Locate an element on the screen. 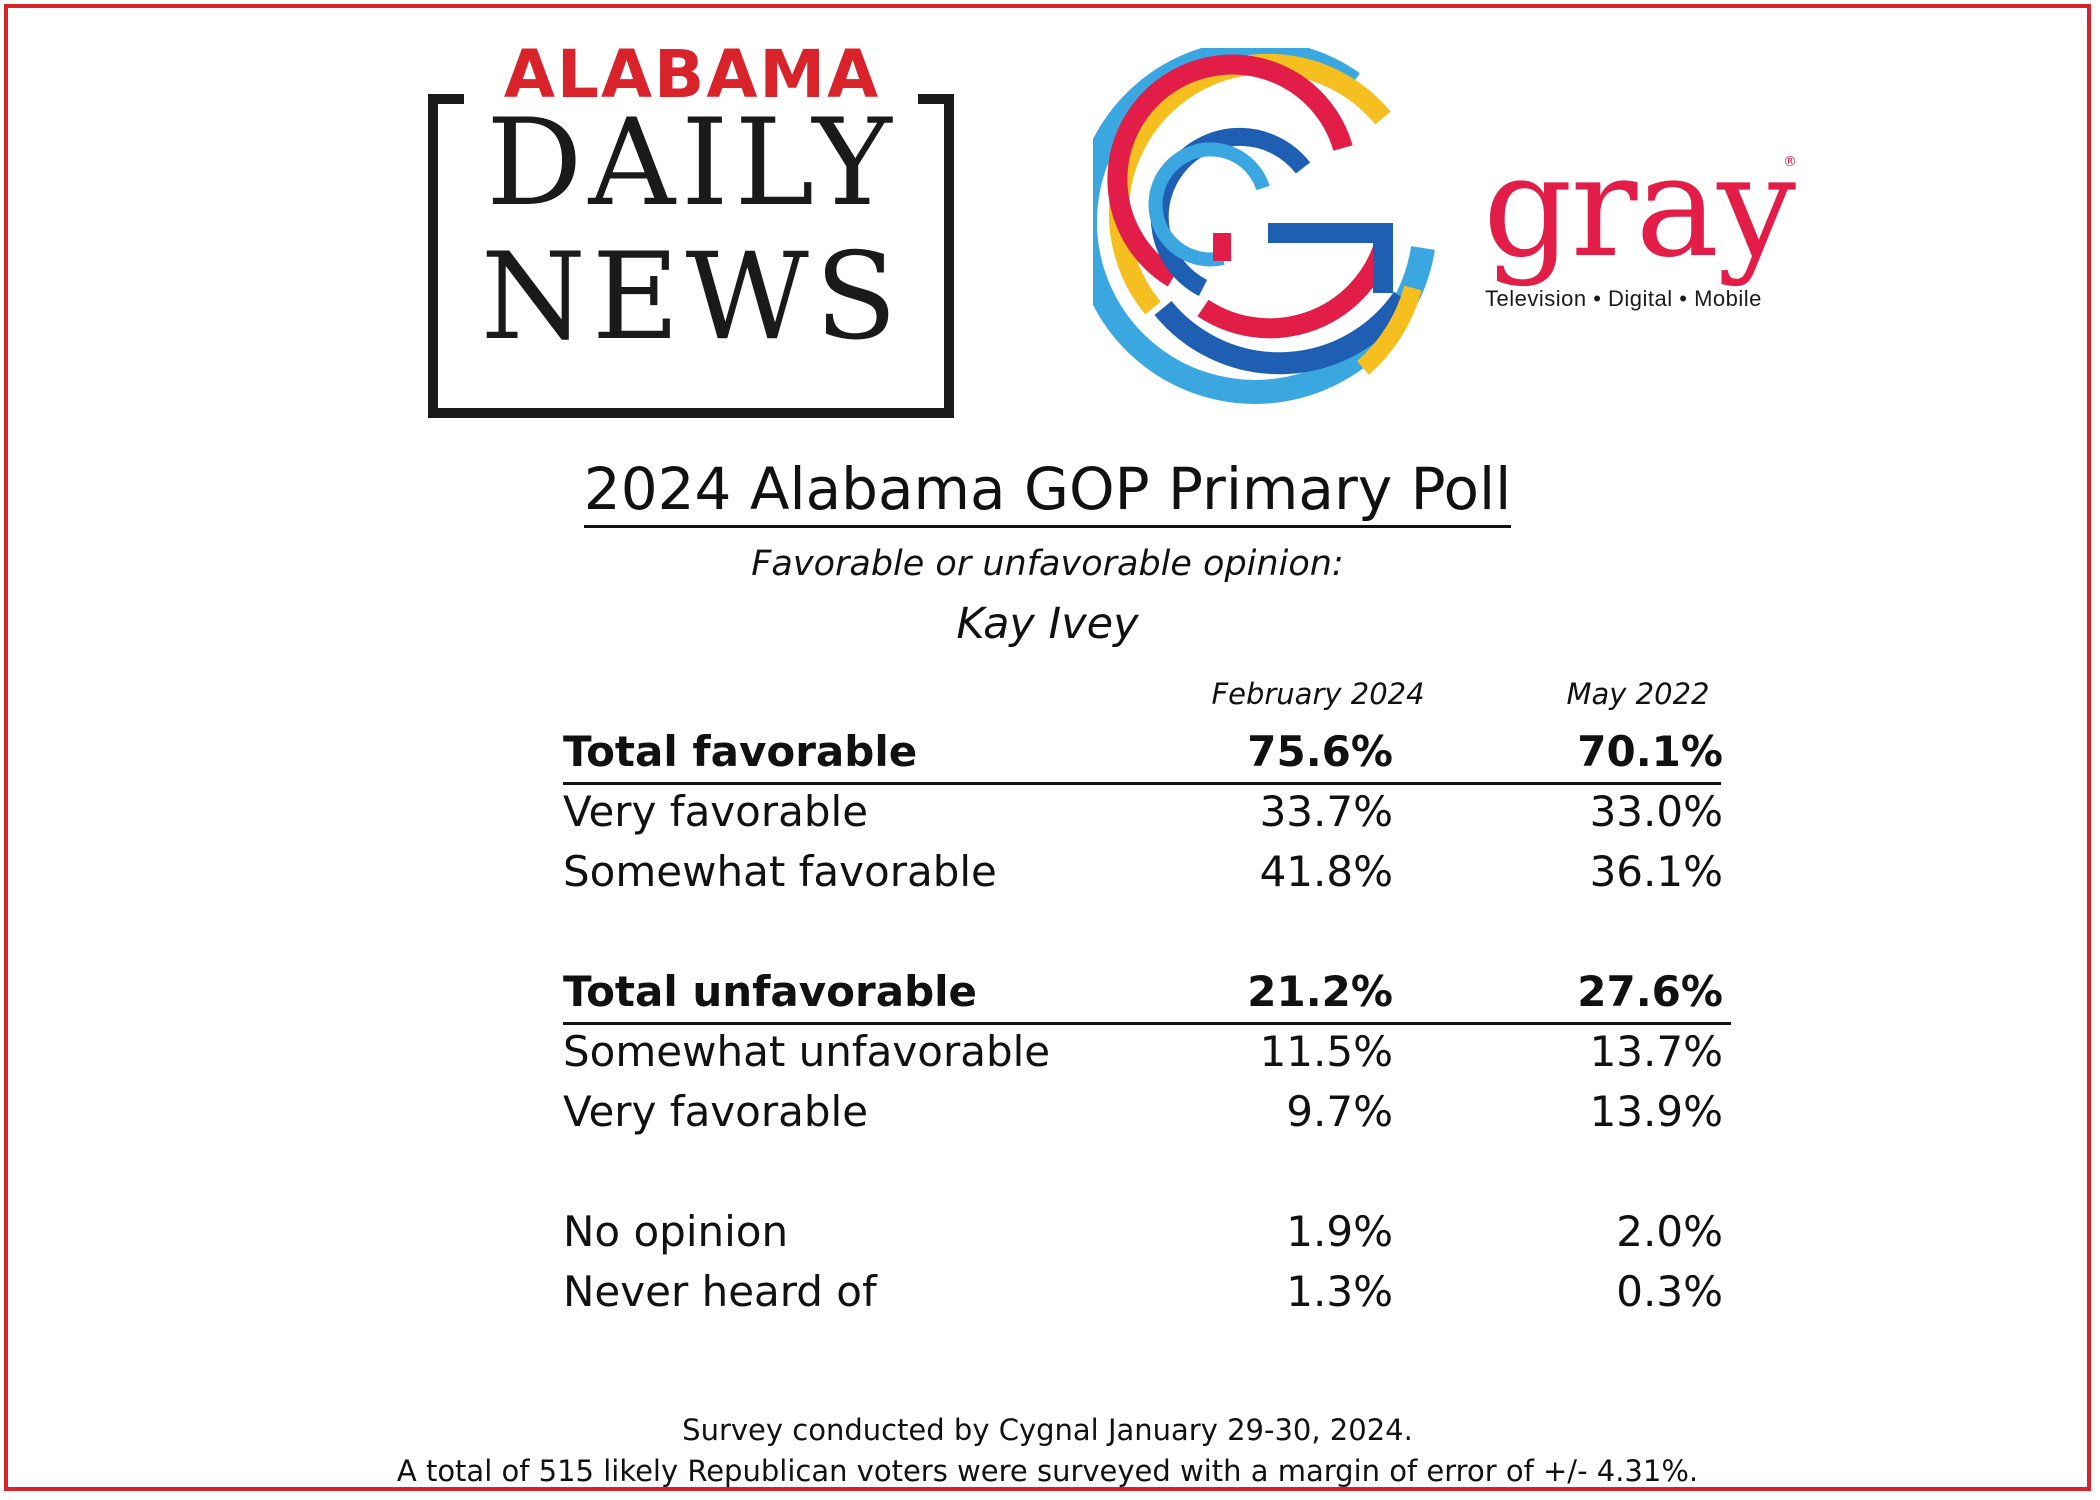  row-label: No opinion is located at coordinates (676, 1231).